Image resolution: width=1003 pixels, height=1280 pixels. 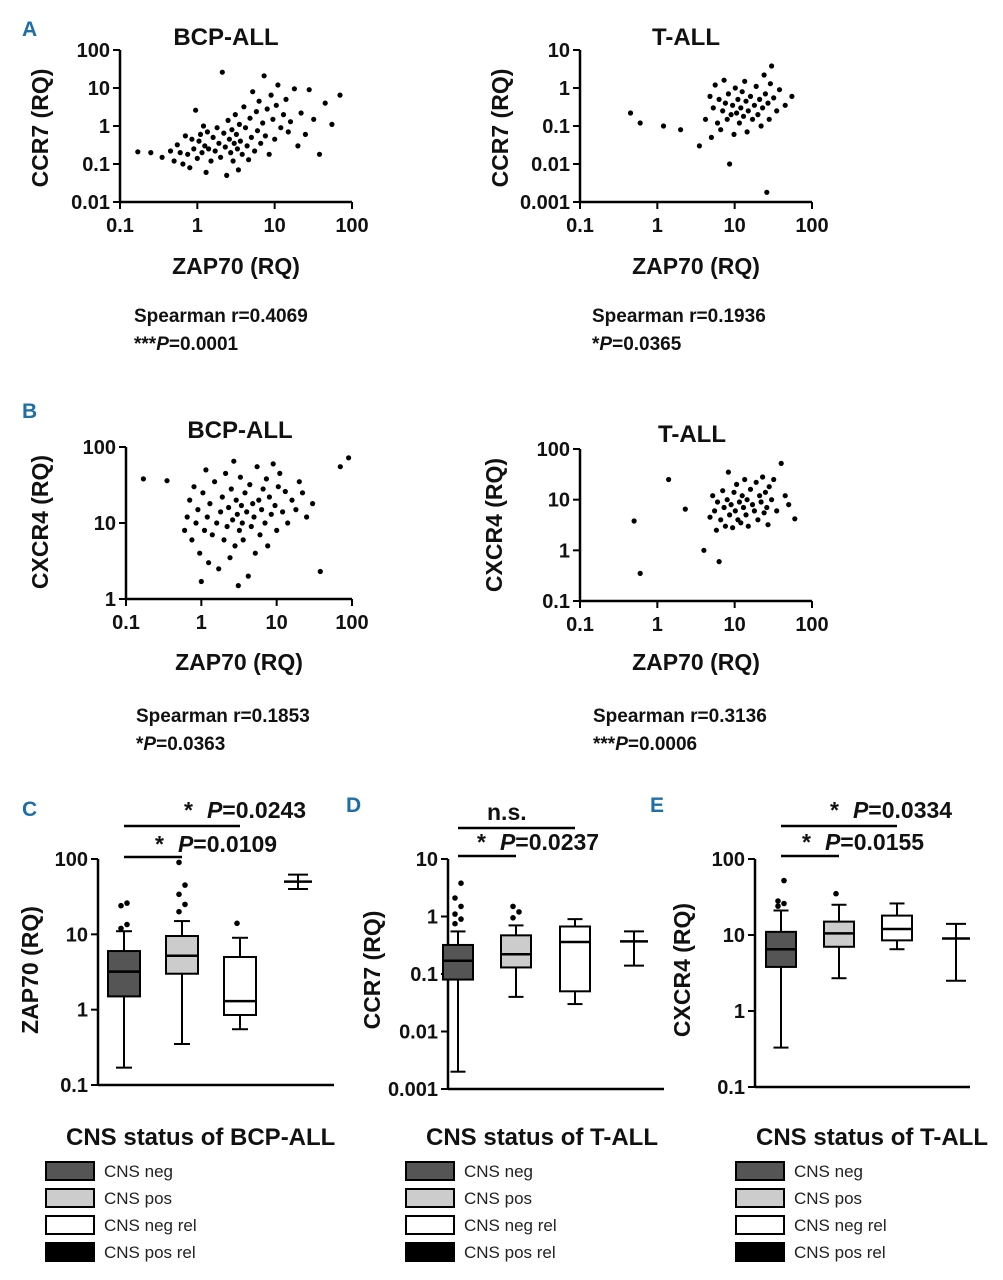 I want to click on x-tick-label: 100, so click(x=811, y=226).